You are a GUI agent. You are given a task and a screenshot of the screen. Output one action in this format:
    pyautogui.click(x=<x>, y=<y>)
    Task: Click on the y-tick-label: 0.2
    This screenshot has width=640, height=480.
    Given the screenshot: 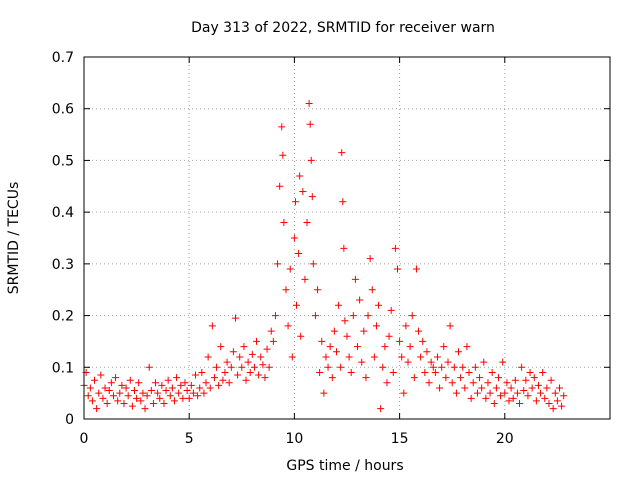 What is the action you would take?
    pyautogui.click(x=63, y=317)
    